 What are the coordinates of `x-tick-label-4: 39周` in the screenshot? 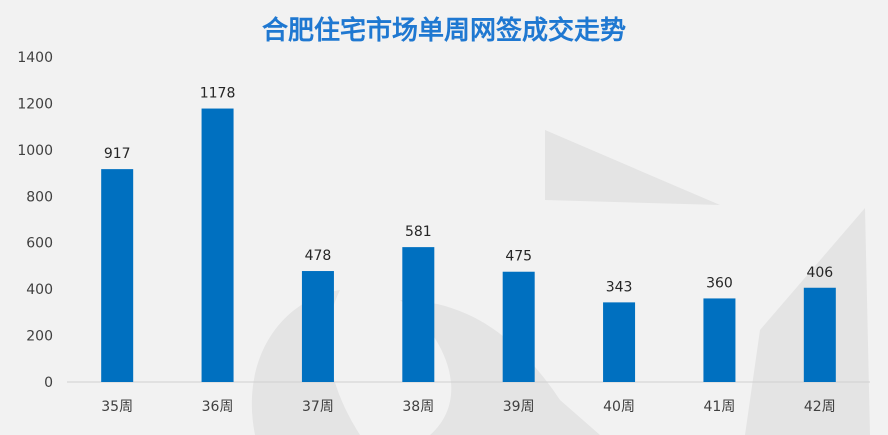 It's located at (519, 407).